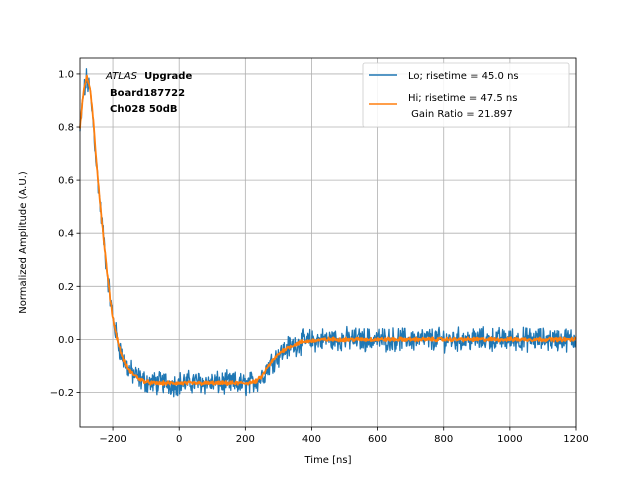  I want to click on legend-box, so click(466, 95).